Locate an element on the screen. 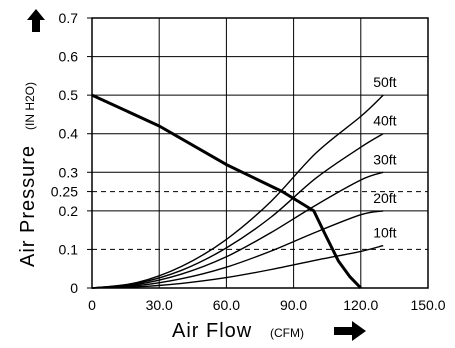 Image resolution: width=455 pixels, height=348 pixels. x-axis-title: Air Flow is located at coordinates (212, 331).